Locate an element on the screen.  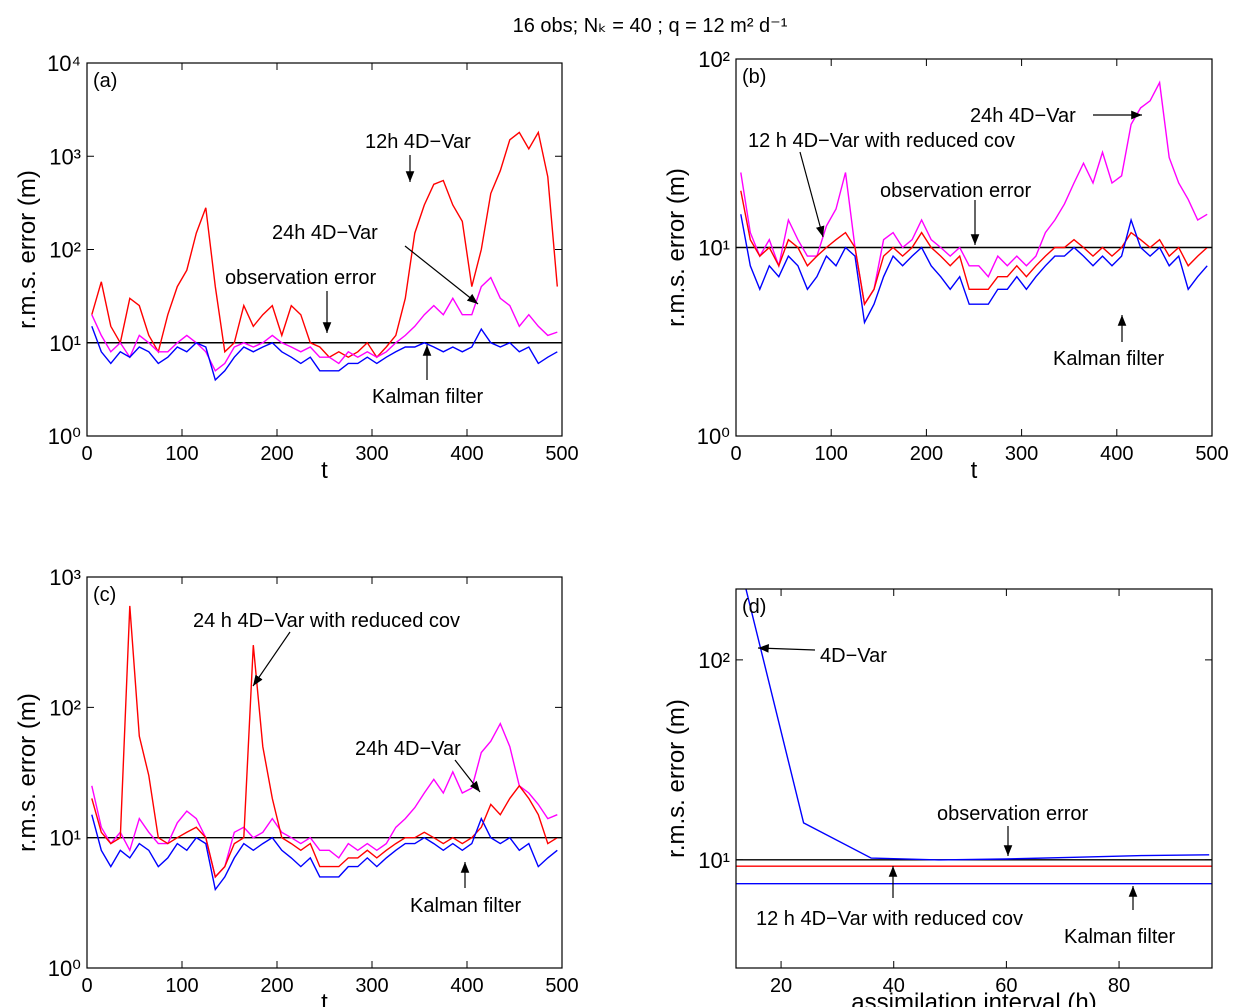
annotation: 4D−Var is located at coordinates (853, 656).